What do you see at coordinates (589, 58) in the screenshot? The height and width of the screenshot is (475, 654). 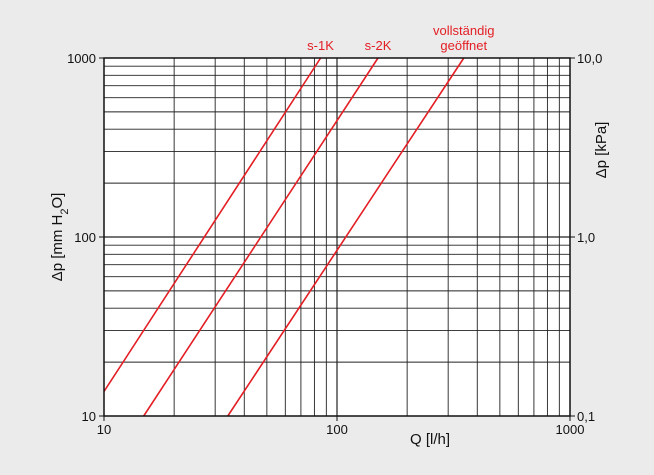 I see `y-tick-label-right: 10,0` at bounding box center [589, 58].